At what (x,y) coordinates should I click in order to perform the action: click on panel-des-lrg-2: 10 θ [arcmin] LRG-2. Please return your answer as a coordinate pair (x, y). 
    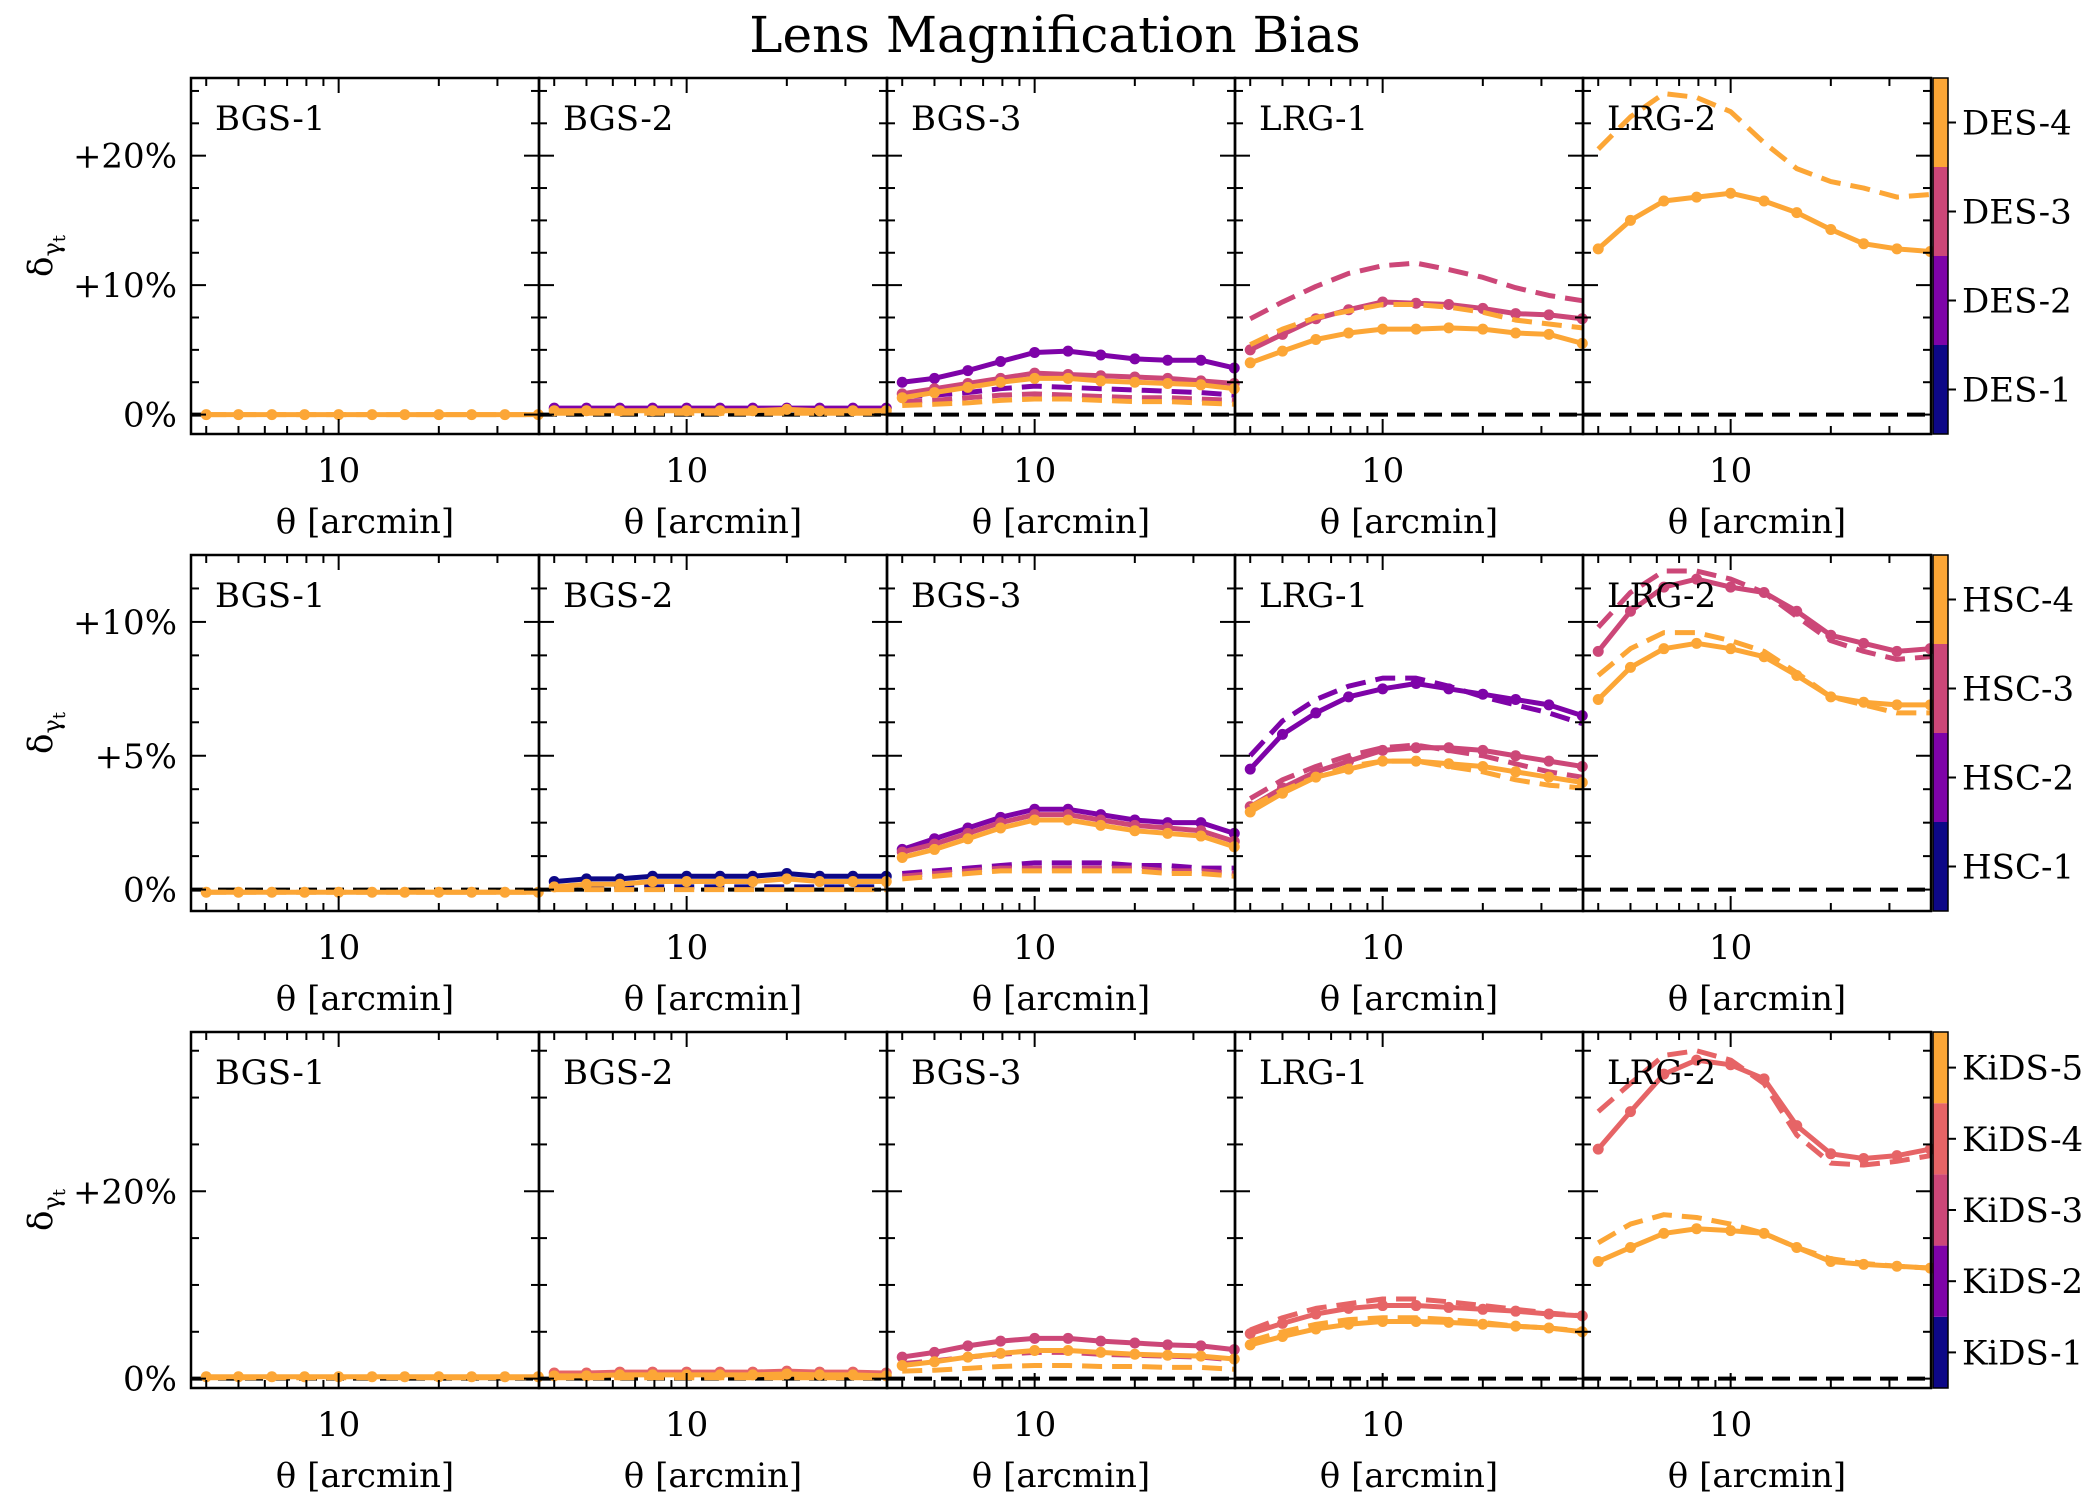
    Looking at the image, I should click on (1758, 309).